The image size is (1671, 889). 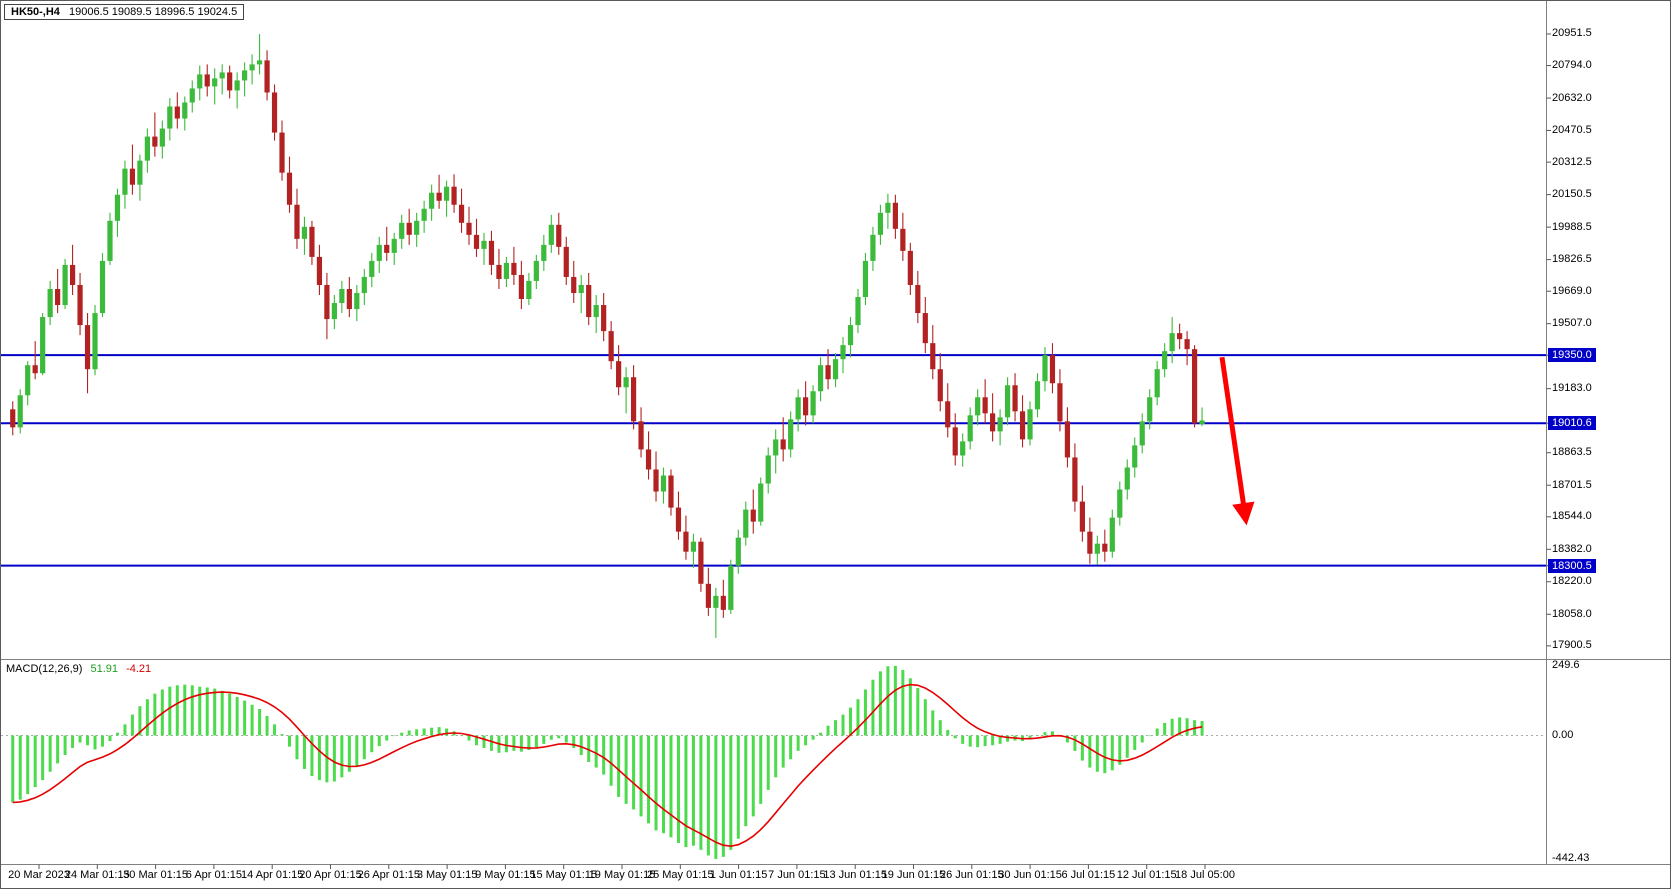 What do you see at coordinates (156, 875) in the screenshot?
I see `time-axis-label: 30 Mar 01:15` at bounding box center [156, 875].